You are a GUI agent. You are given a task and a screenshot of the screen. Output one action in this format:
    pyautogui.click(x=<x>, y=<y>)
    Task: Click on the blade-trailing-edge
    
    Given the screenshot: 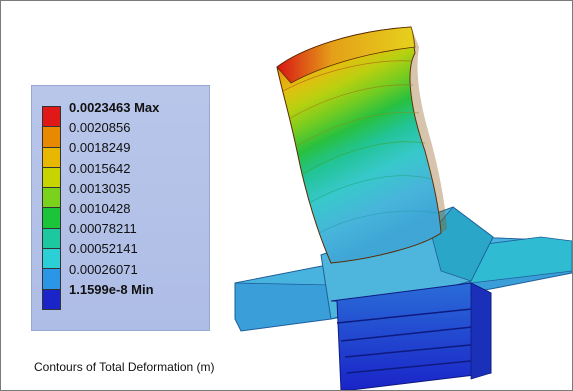 What is the action you would take?
    pyautogui.click(x=428, y=130)
    